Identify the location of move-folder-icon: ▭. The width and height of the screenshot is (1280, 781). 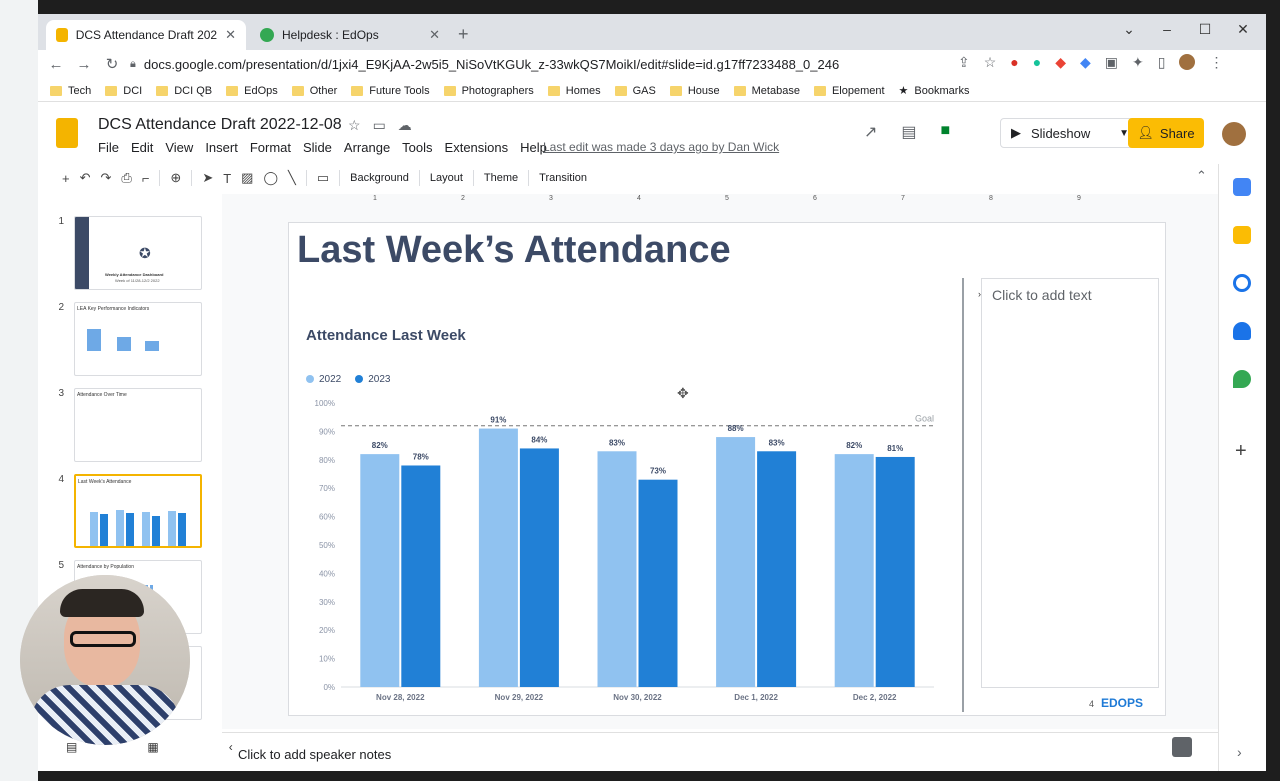
(379, 125).